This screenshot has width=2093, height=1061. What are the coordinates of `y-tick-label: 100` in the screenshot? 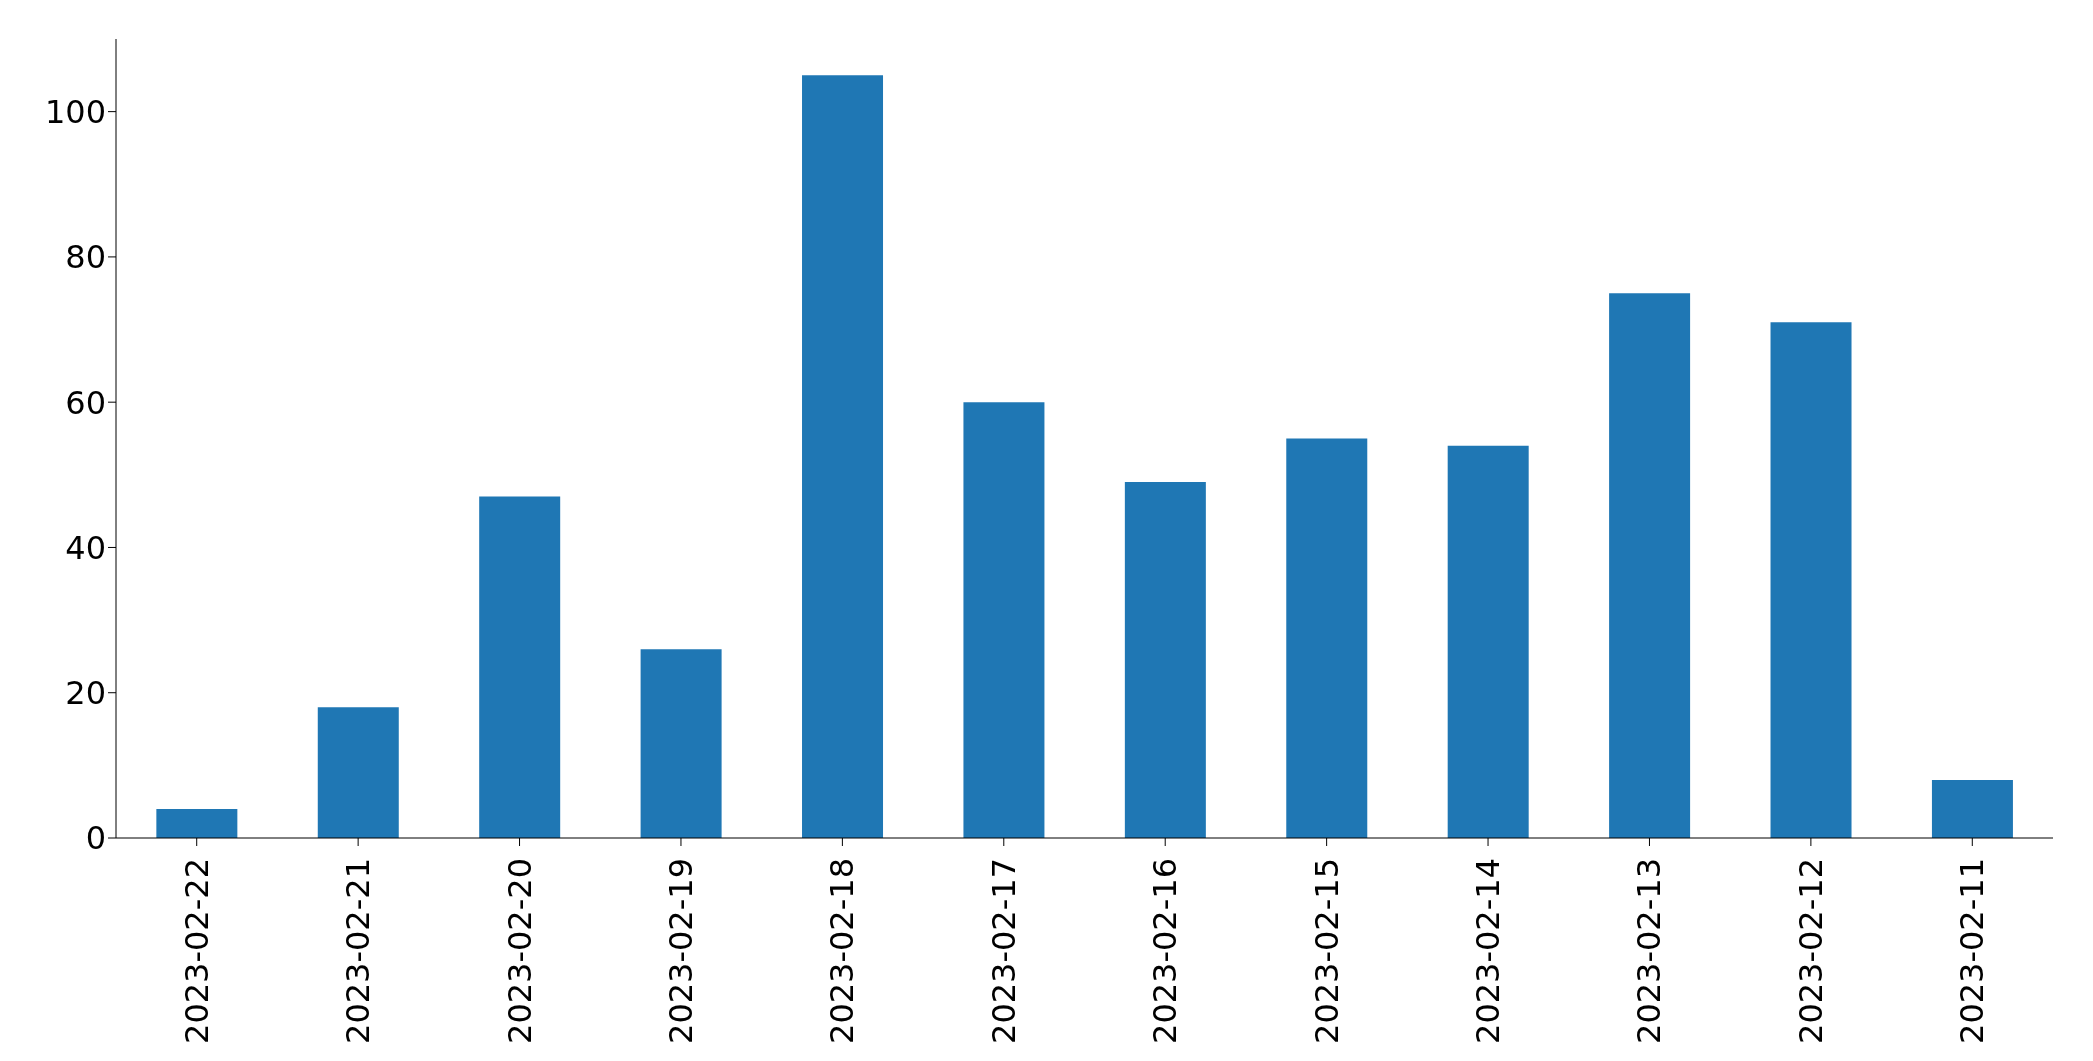 It's located at (75, 112).